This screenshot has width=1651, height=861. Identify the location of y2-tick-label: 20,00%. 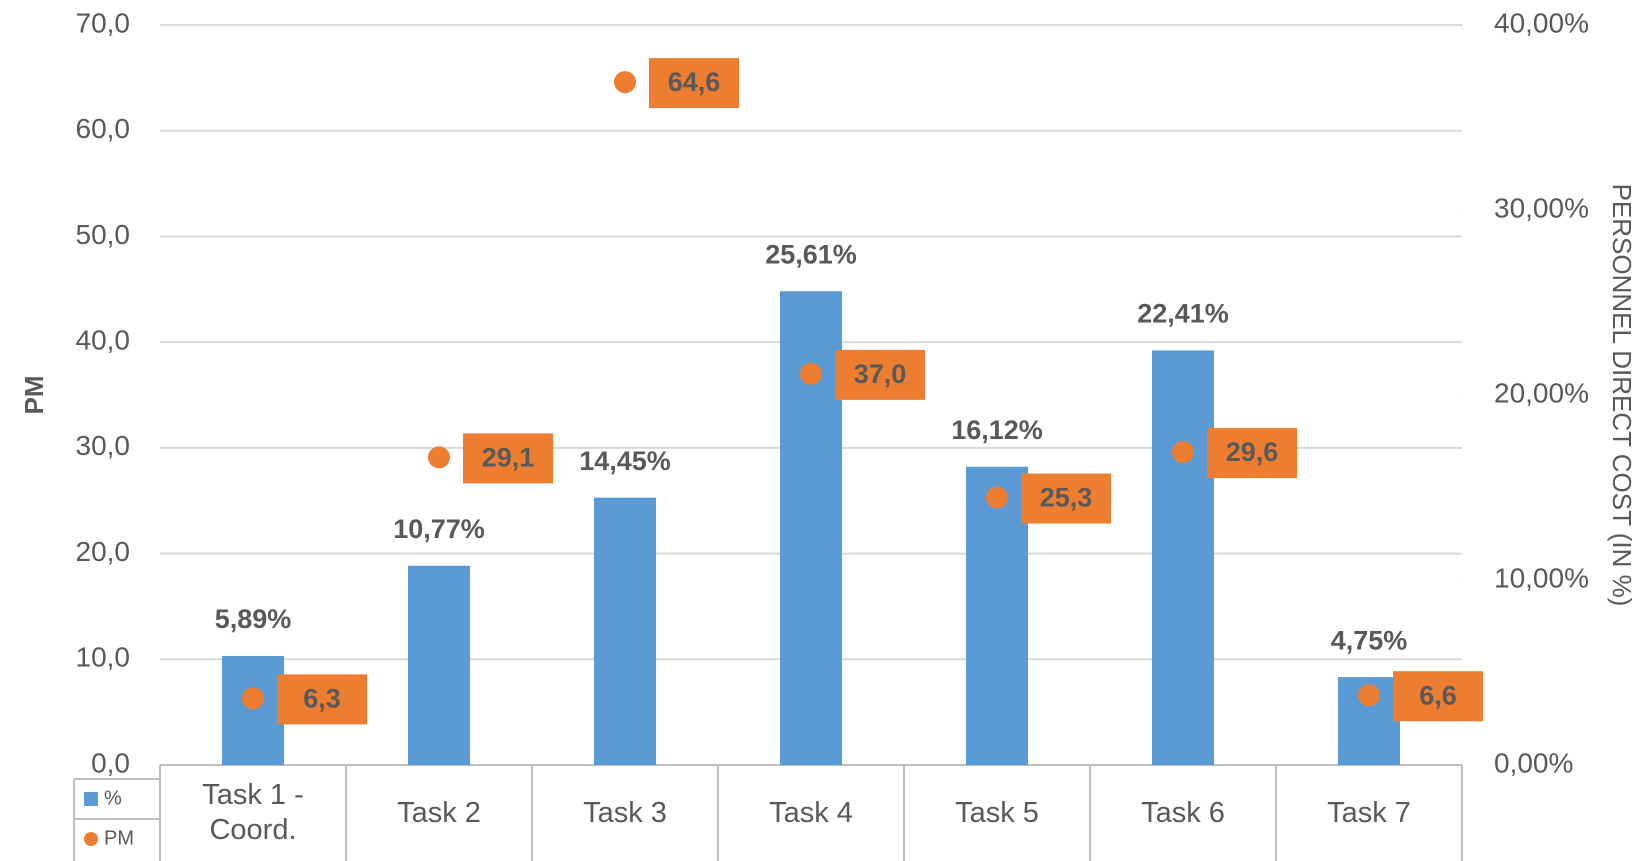
(1541, 392).